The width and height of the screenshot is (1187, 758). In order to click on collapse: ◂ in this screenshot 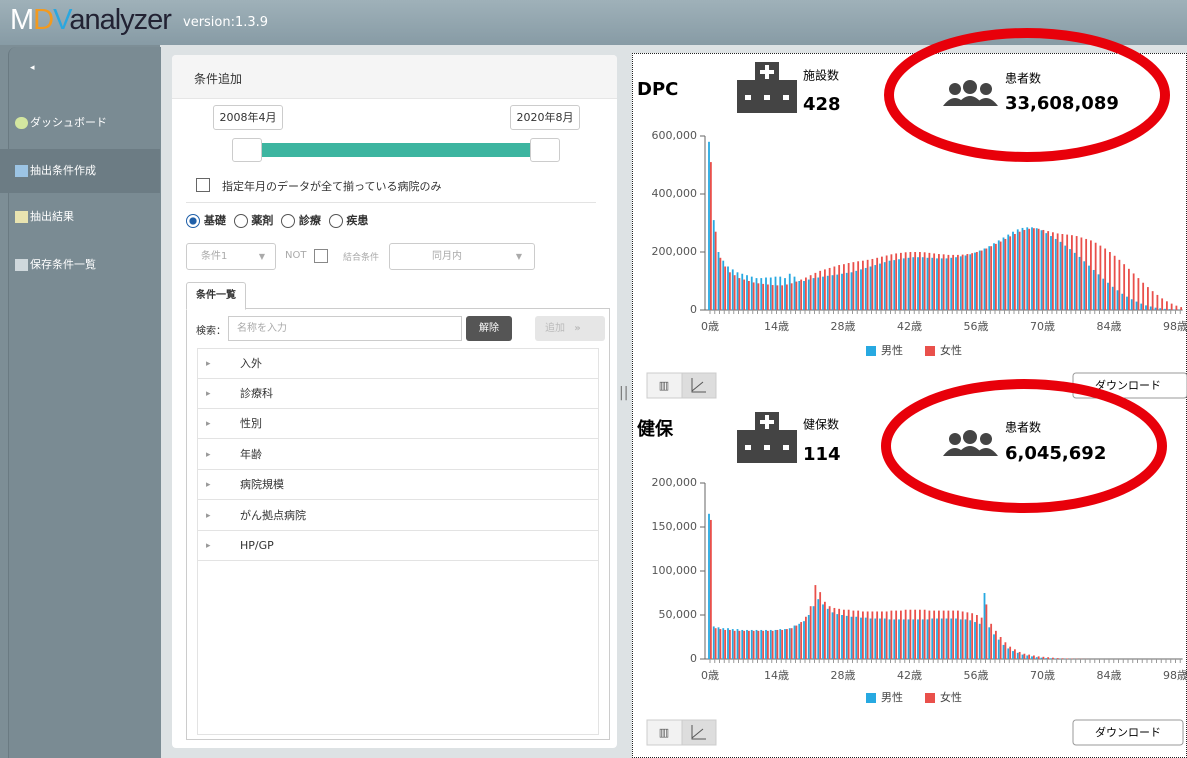, I will do `click(32, 68)`.